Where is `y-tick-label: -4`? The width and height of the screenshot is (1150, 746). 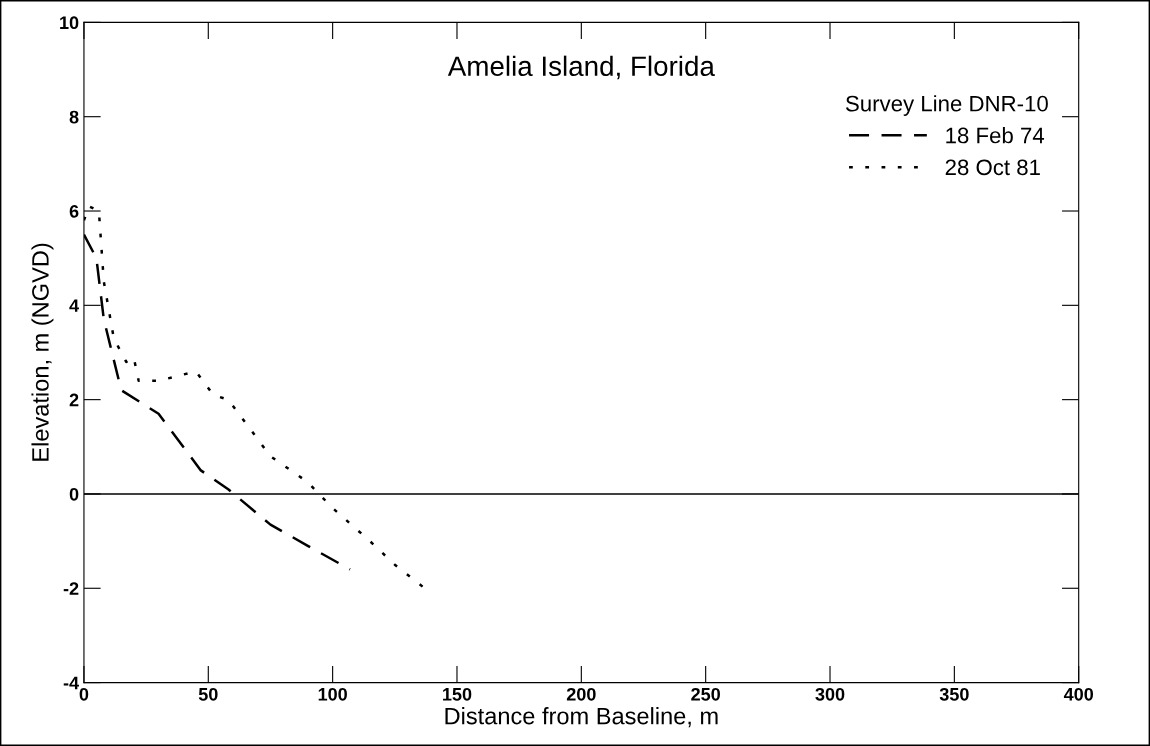 y-tick-label: -4 is located at coordinates (71, 683).